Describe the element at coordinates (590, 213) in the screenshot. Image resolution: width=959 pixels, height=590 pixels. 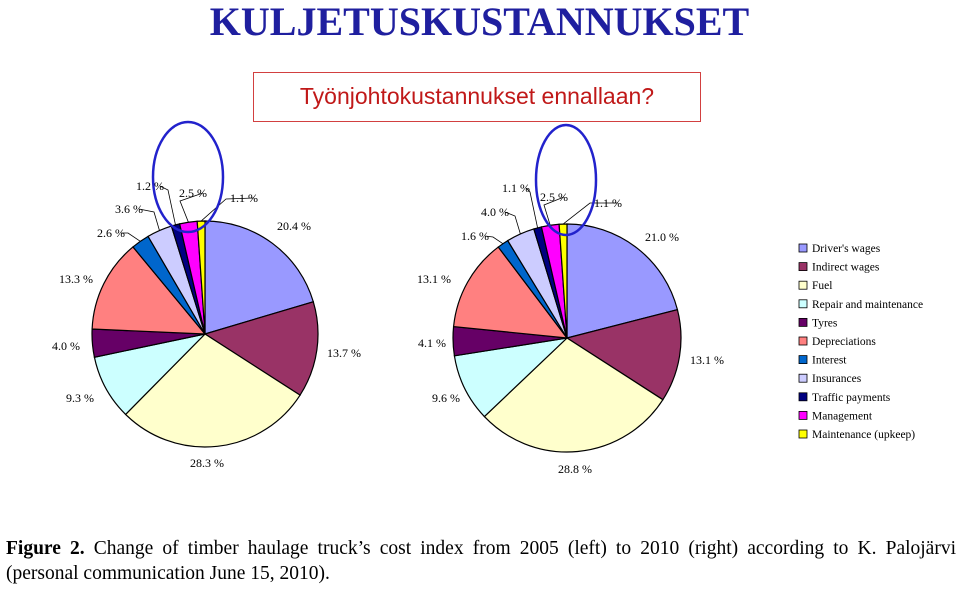
I see `pie-2010-leader-maintenance-upkeep` at that location.